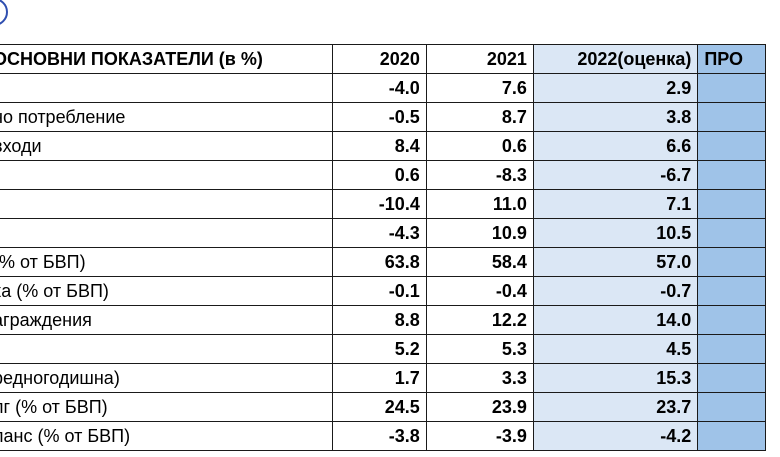 The image size is (780, 457). I want to click on value-2020: -0.5, so click(379, 117).